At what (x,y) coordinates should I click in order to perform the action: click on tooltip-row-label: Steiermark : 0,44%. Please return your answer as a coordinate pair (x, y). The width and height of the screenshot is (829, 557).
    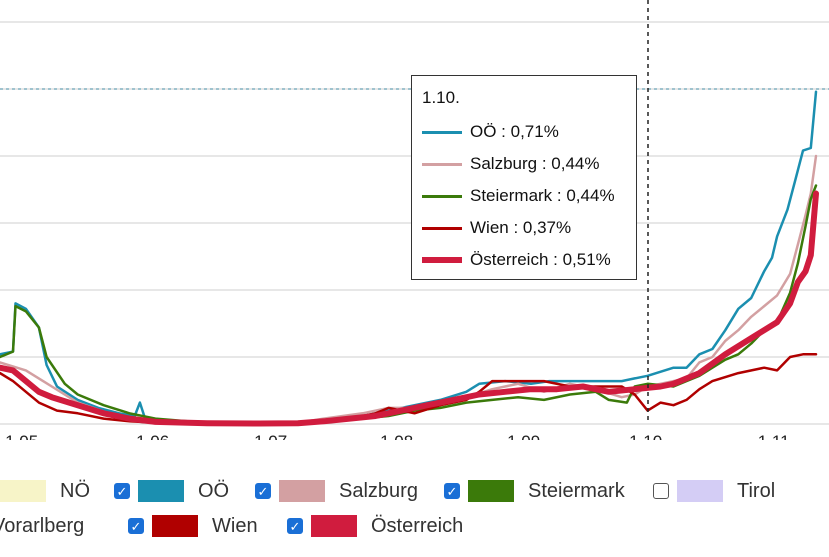
    Looking at the image, I should click on (542, 195).